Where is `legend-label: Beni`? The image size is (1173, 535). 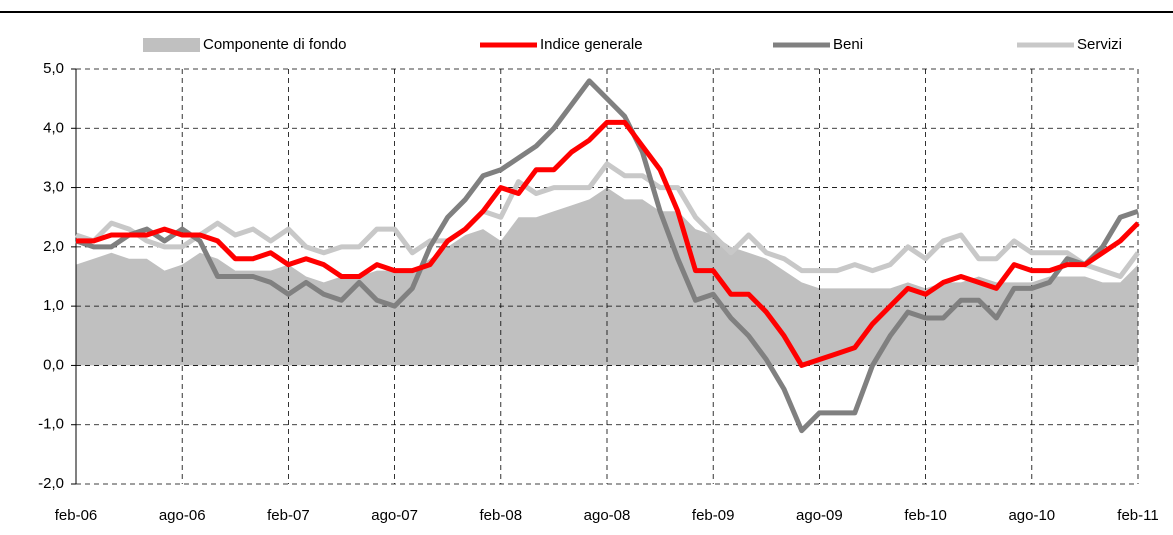 legend-label: Beni is located at coordinates (848, 44).